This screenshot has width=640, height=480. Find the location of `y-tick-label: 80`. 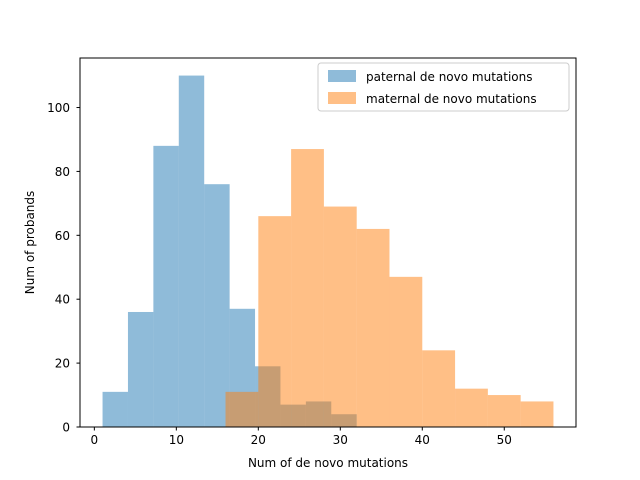

y-tick-label: 80 is located at coordinates (62, 172).